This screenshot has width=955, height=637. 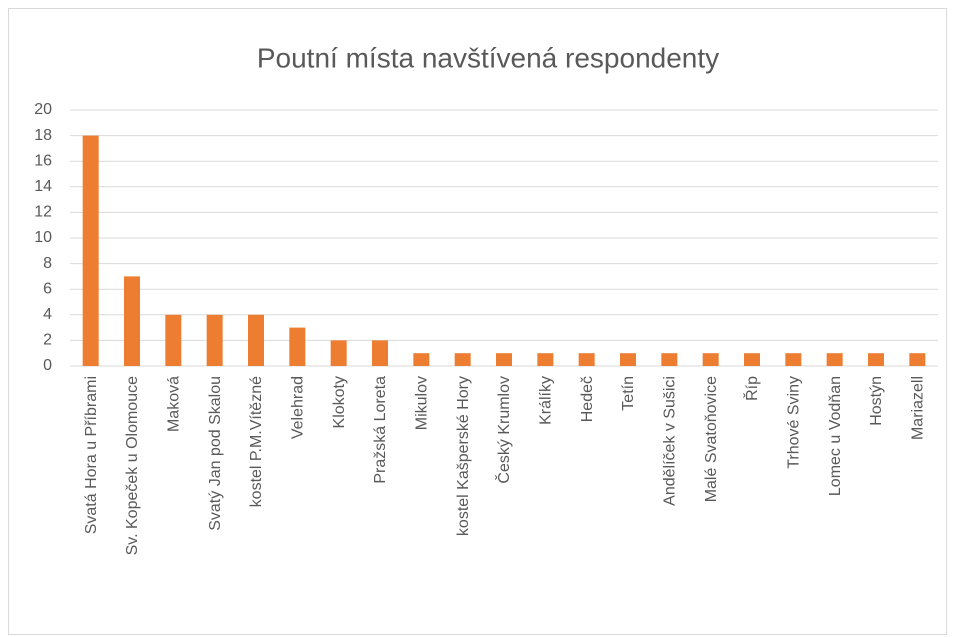 I want to click on y-tick-label: 4, so click(x=47, y=314).